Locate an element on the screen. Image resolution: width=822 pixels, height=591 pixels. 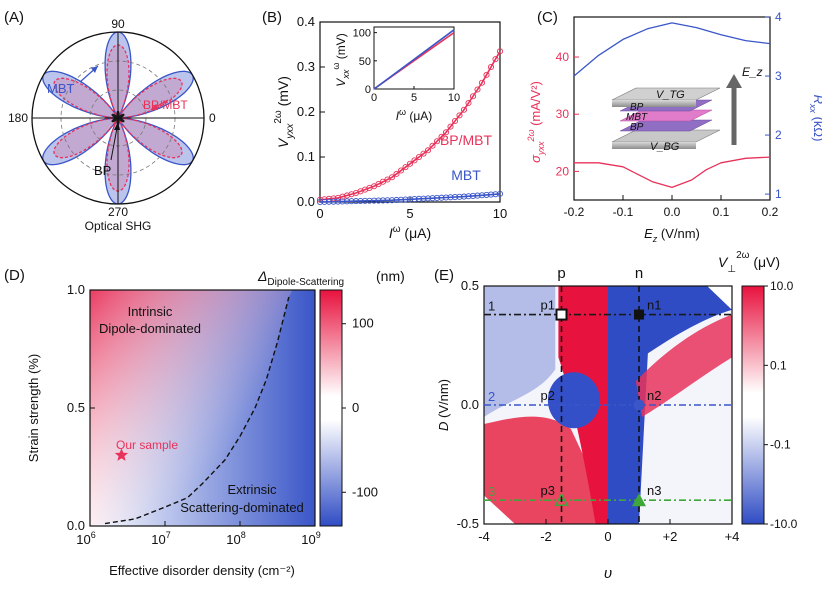
panel-a-polar: 90 0 270 180 MBT BP/MBT BP Optical SHG is located at coordinates (112, 125).